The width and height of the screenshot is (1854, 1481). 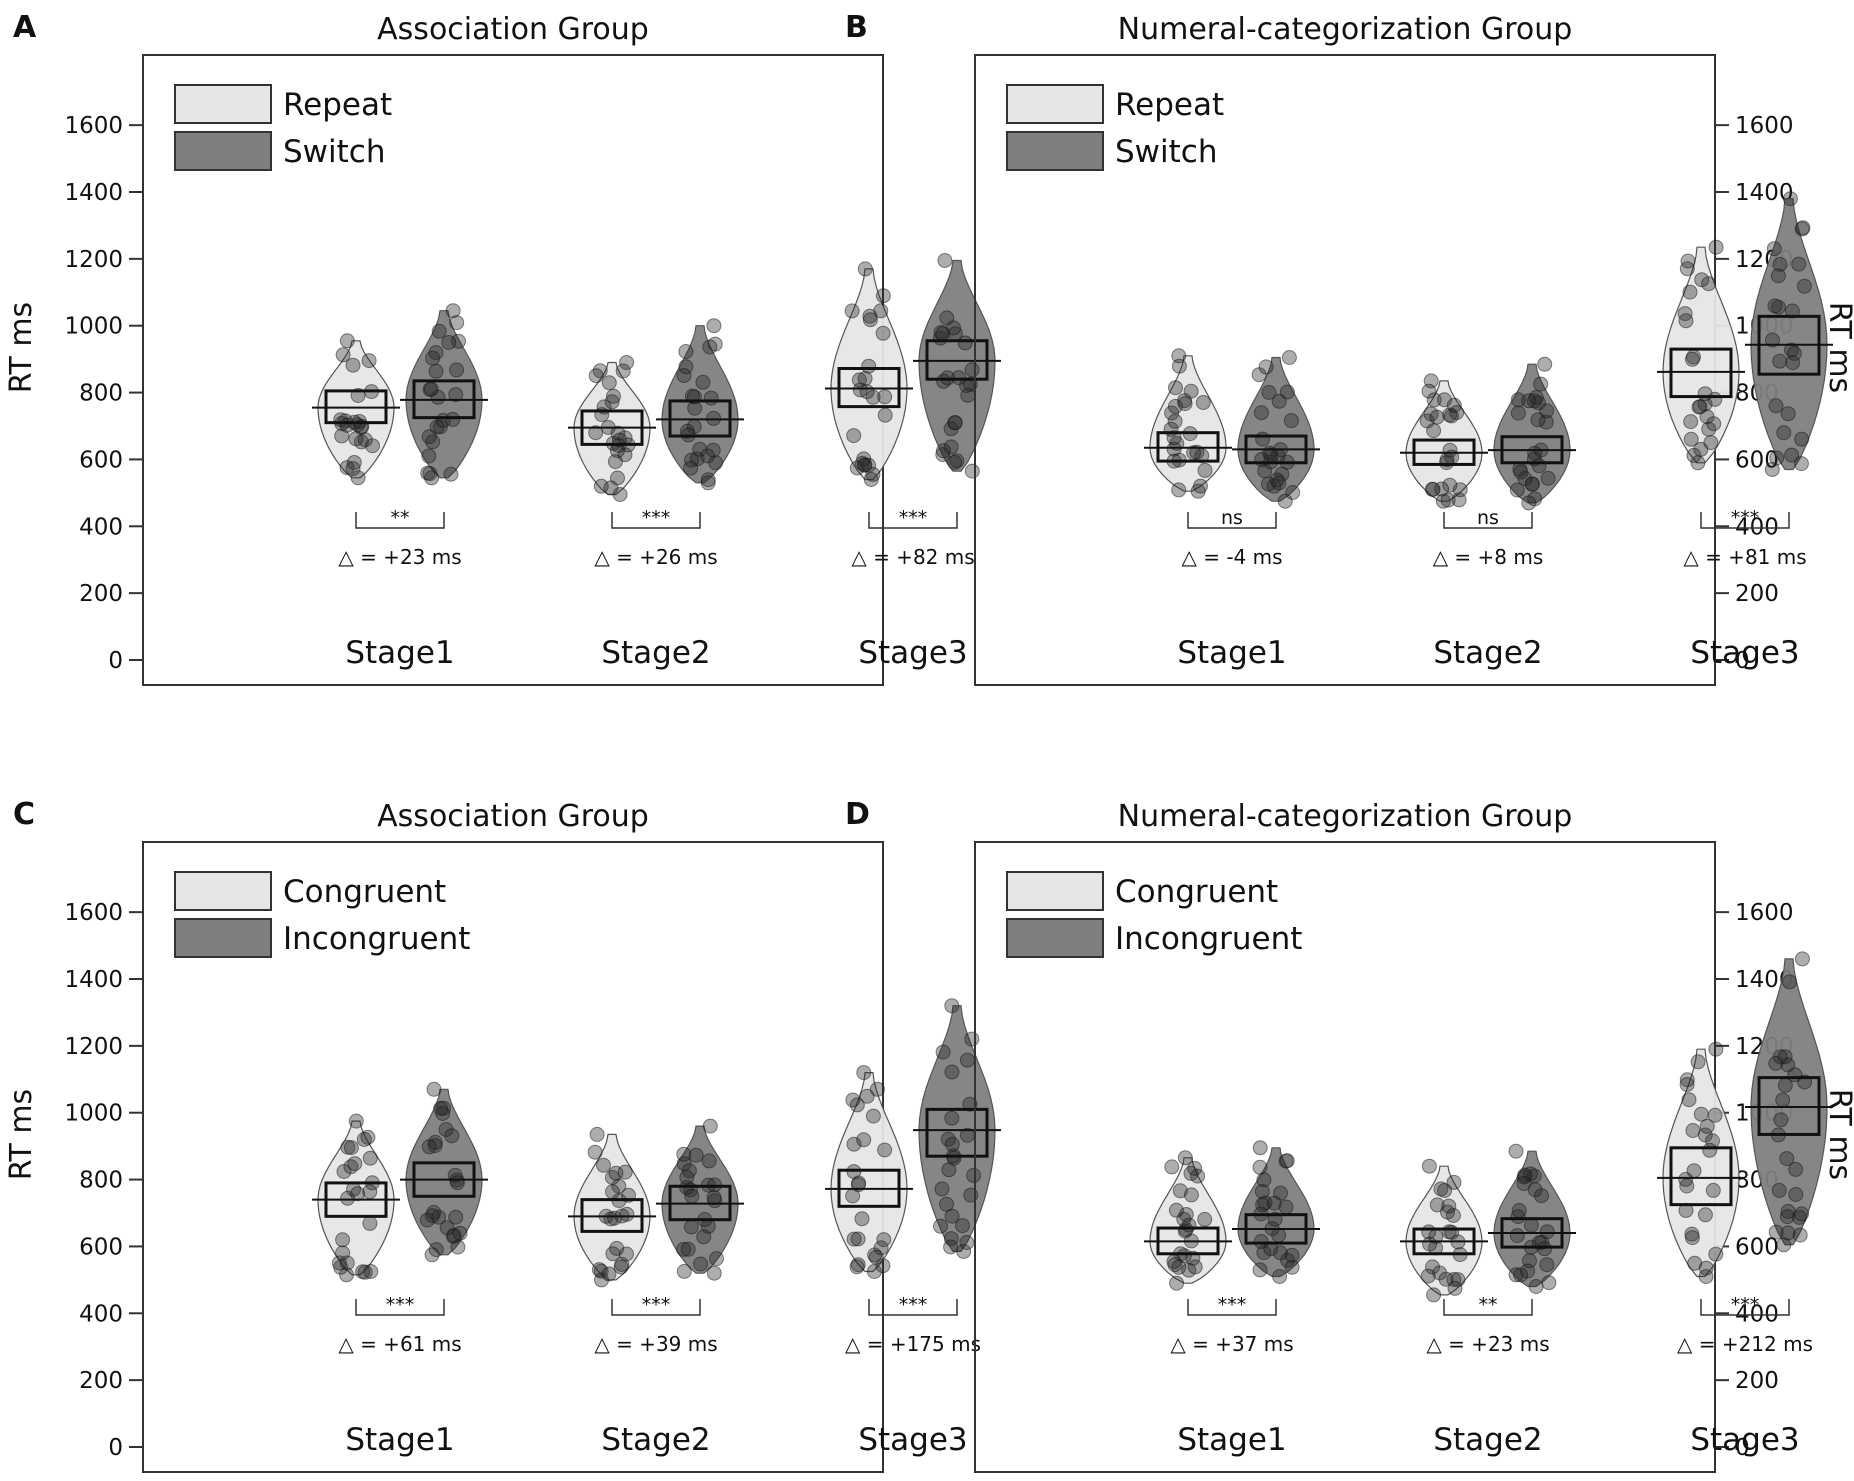 I want to click on delta-label: △ = +61 ms, so click(x=399, y=1344).